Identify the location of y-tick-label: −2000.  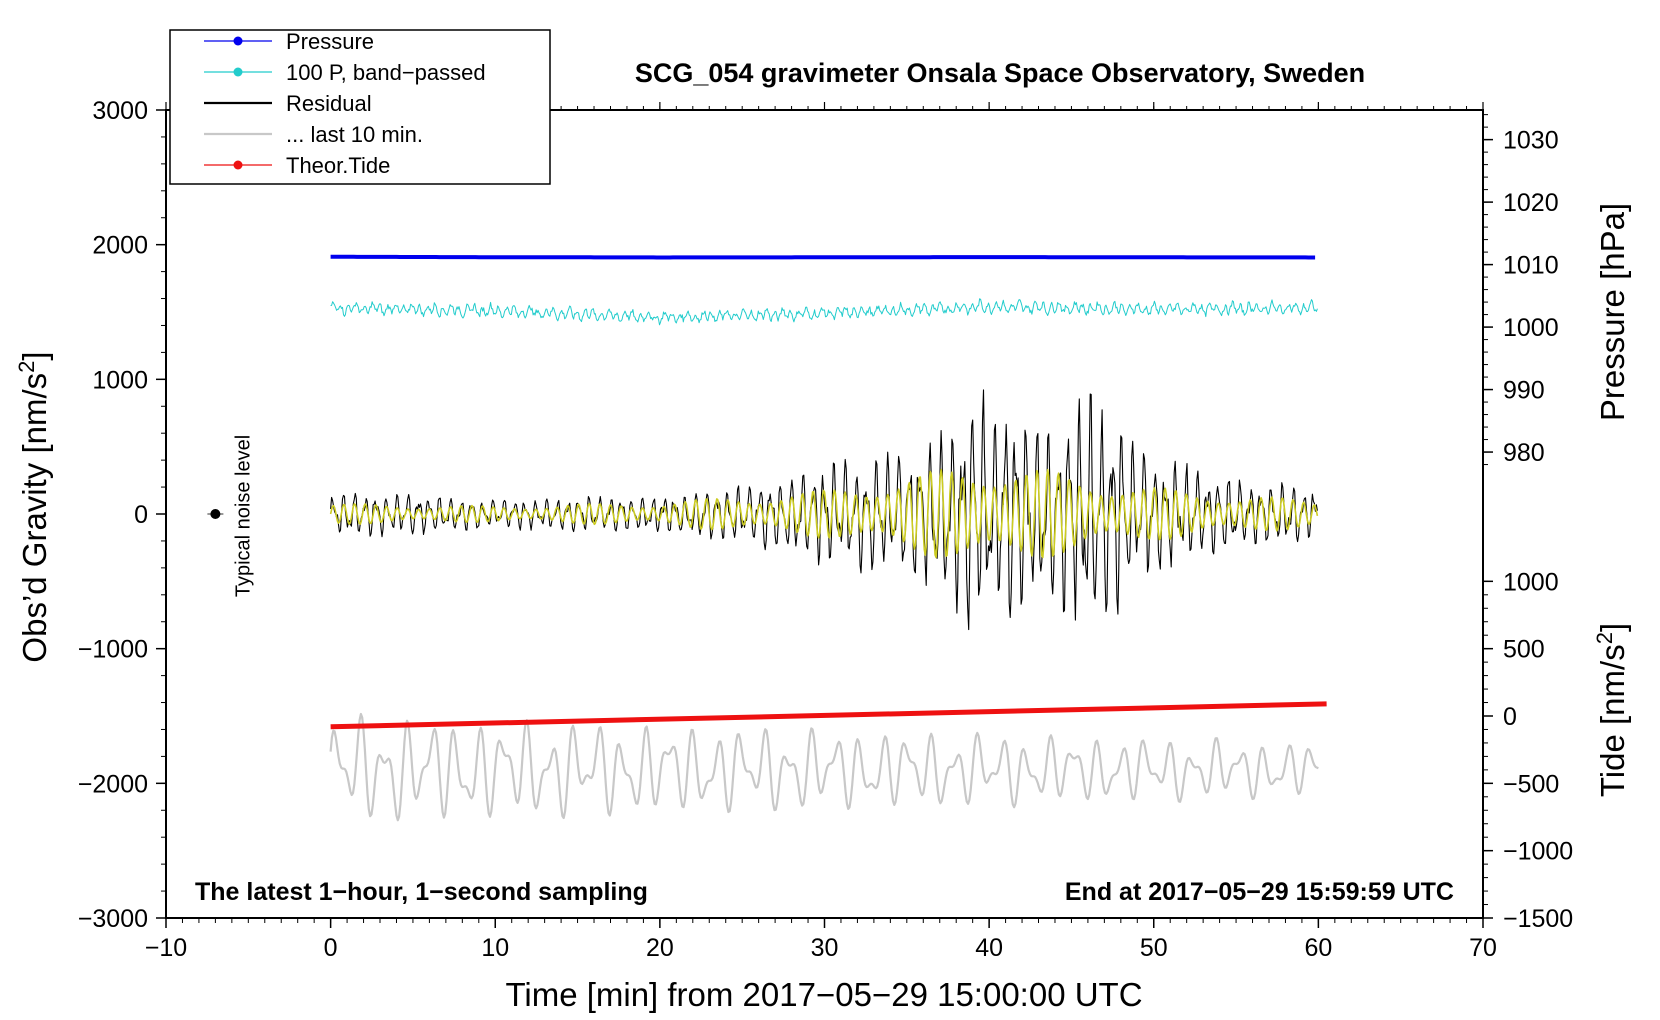
(113, 784).